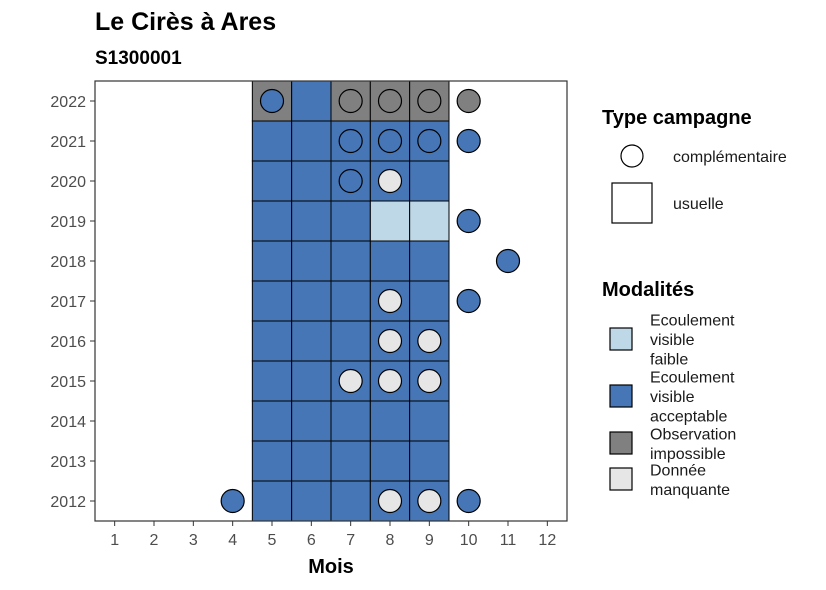 This screenshot has height=590, width=826. Describe the element at coordinates (698, 204) in the screenshot. I see `legend-type-item: usuelle` at that location.